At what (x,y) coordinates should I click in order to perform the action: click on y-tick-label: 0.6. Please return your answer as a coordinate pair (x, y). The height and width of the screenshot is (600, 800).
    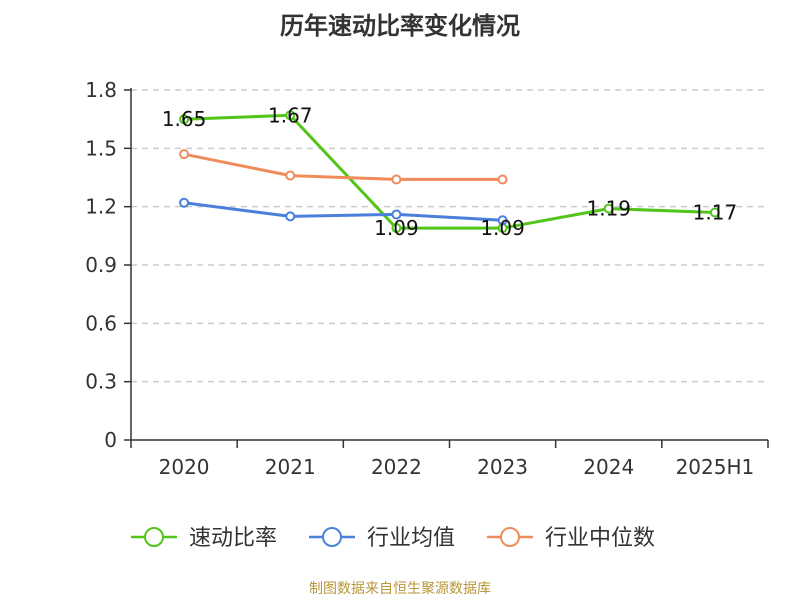
    Looking at the image, I should click on (101, 323).